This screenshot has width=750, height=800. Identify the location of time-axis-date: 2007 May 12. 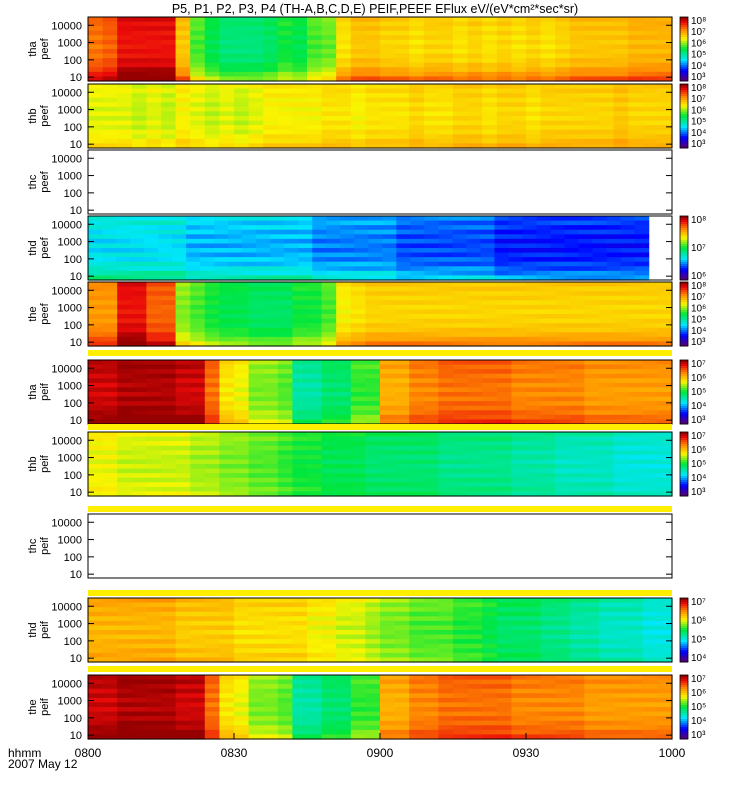
(43, 764).